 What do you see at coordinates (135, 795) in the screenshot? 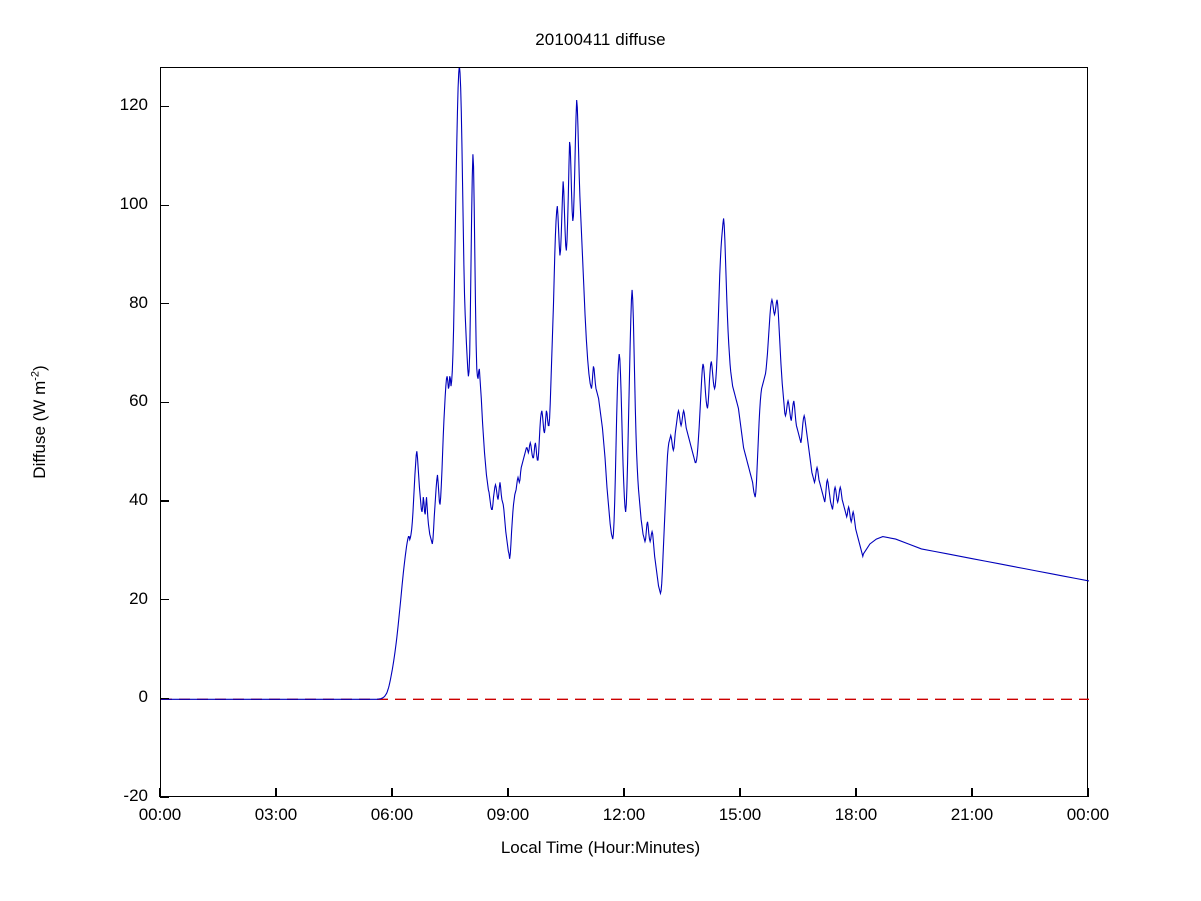
I see `y-tick-label: -20` at bounding box center [135, 795].